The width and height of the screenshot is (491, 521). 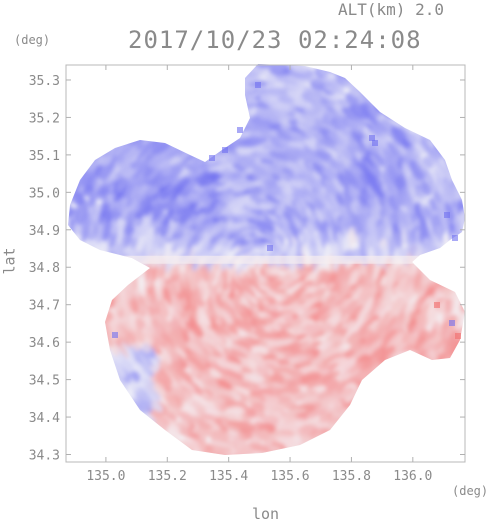 What do you see at coordinates (470, 491) in the screenshot?
I see `x-unit-label: (deg)` at bounding box center [470, 491].